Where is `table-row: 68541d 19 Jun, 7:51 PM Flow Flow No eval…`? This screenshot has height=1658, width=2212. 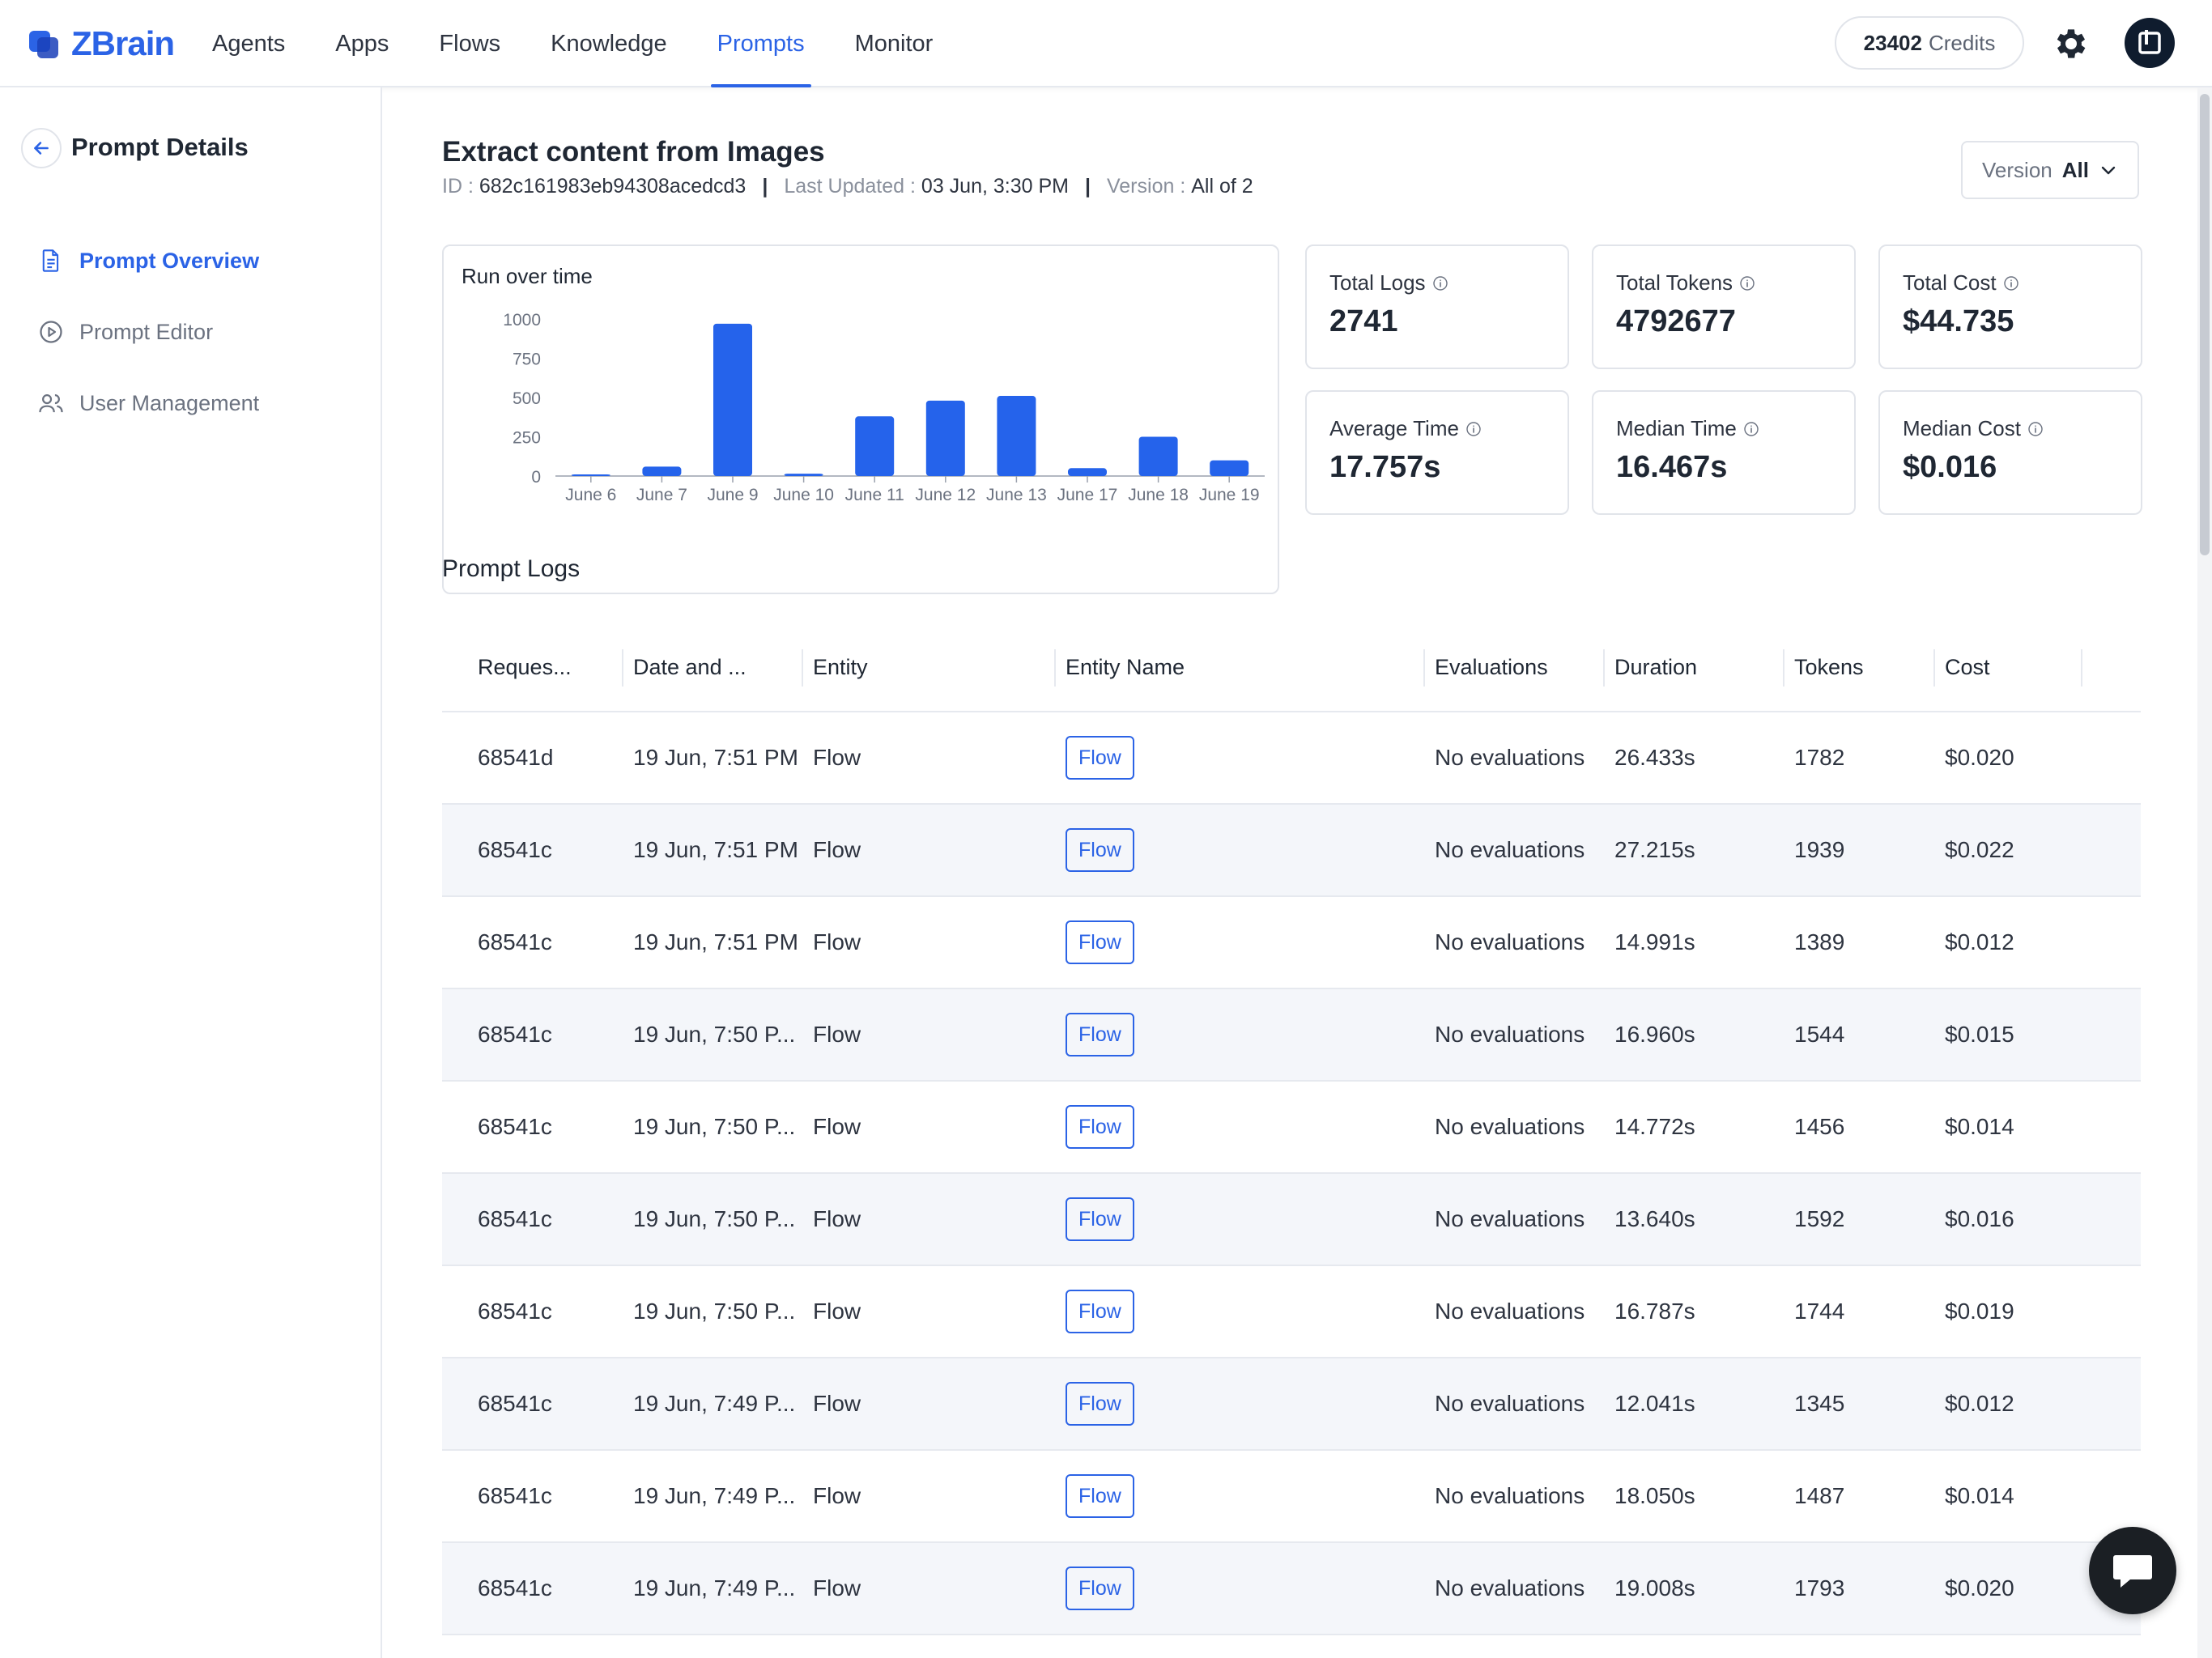
table-row: 68541d 19 Jun, 7:51 PM Flow Flow No eval… is located at coordinates (1291, 758).